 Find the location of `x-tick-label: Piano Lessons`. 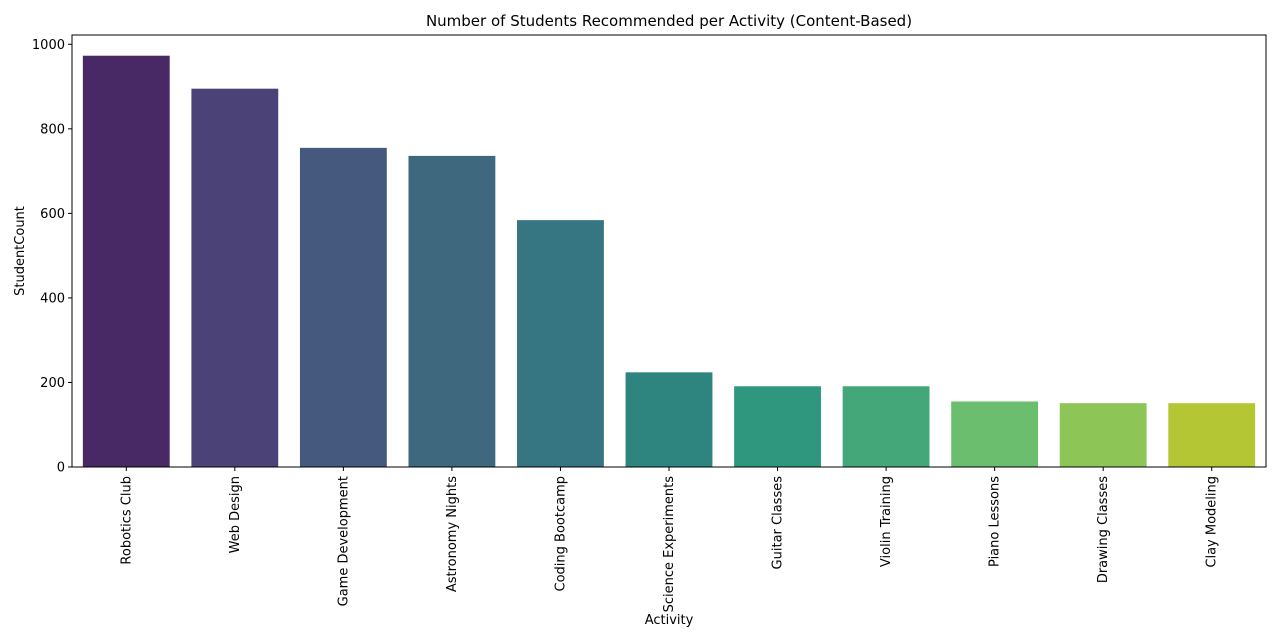

x-tick-label: Piano Lessons is located at coordinates (995, 521).